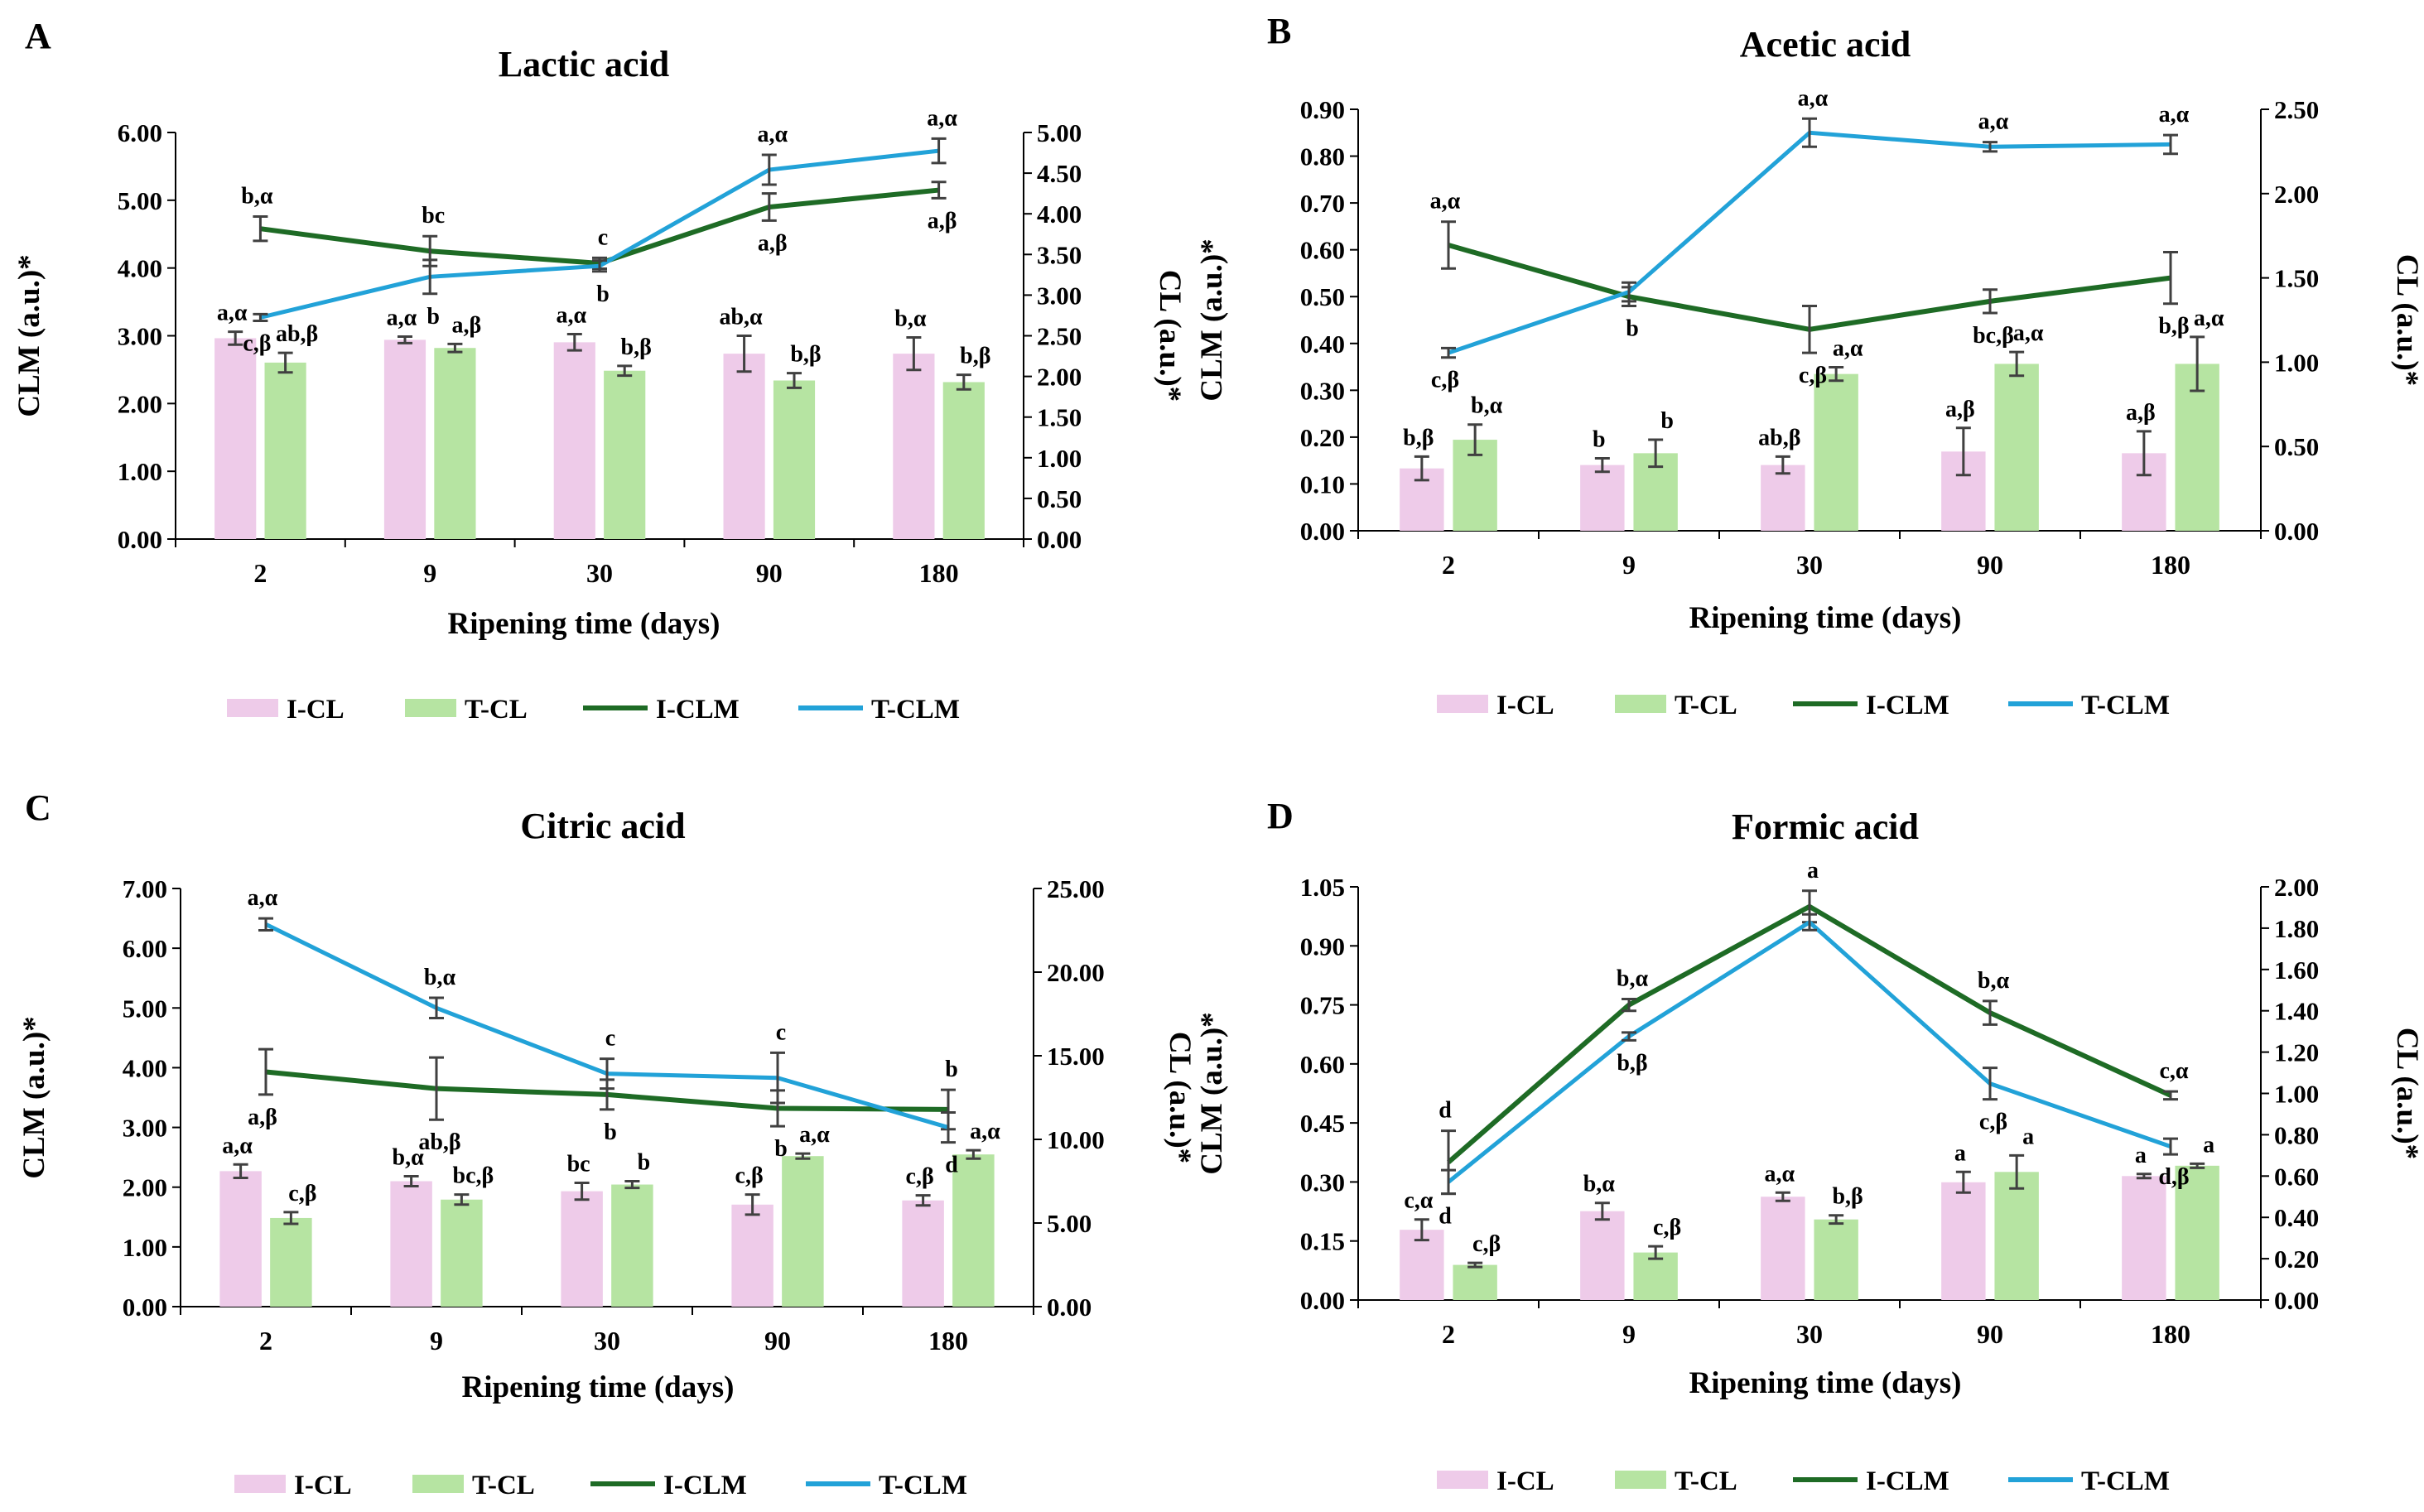 The height and width of the screenshot is (1512, 2424). What do you see at coordinates (1322, 296) in the screenshot?
I see `y-left-tick-label: 0.50` at bounding box center [1322, 296].